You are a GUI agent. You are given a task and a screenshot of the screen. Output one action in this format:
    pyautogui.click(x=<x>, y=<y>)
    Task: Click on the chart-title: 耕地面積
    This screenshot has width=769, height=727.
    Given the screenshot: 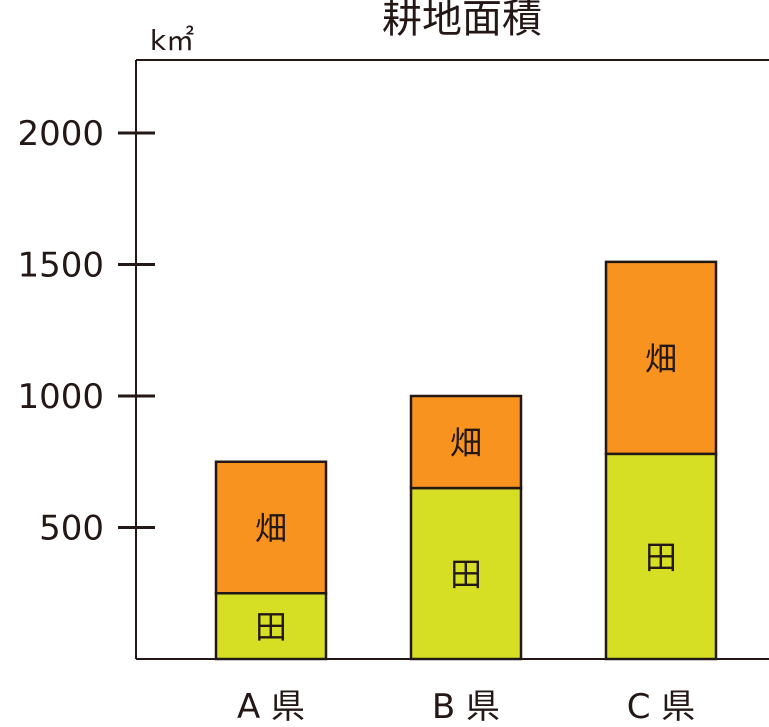 What is the action you would take?
    pyautogui.click(x=462, y=21)
    